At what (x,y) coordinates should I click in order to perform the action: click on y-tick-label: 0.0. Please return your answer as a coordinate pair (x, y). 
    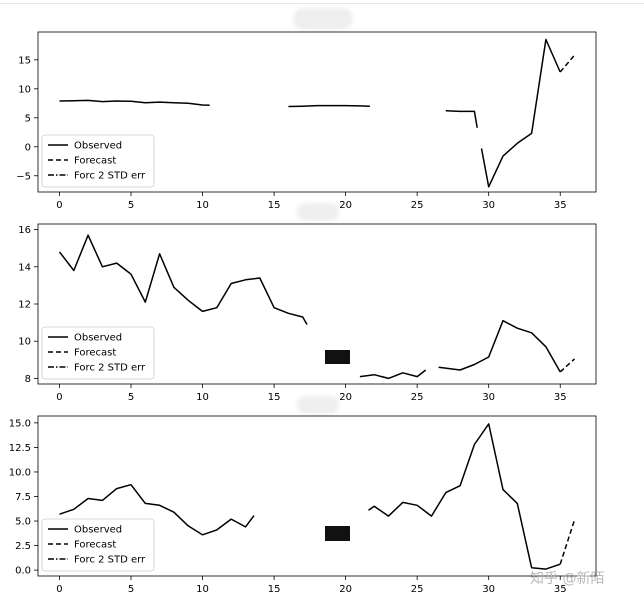
    Looking at the image, I should click on (23, 571).